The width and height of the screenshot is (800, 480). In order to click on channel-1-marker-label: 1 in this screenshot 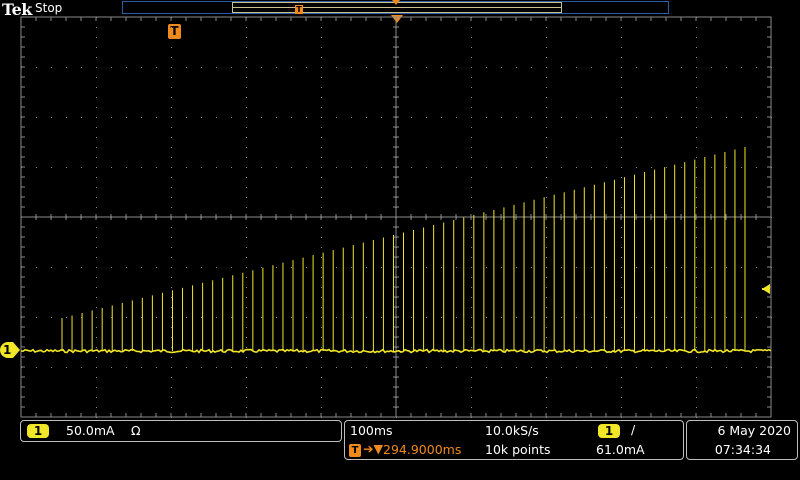, I will do `click(7, 350)`.